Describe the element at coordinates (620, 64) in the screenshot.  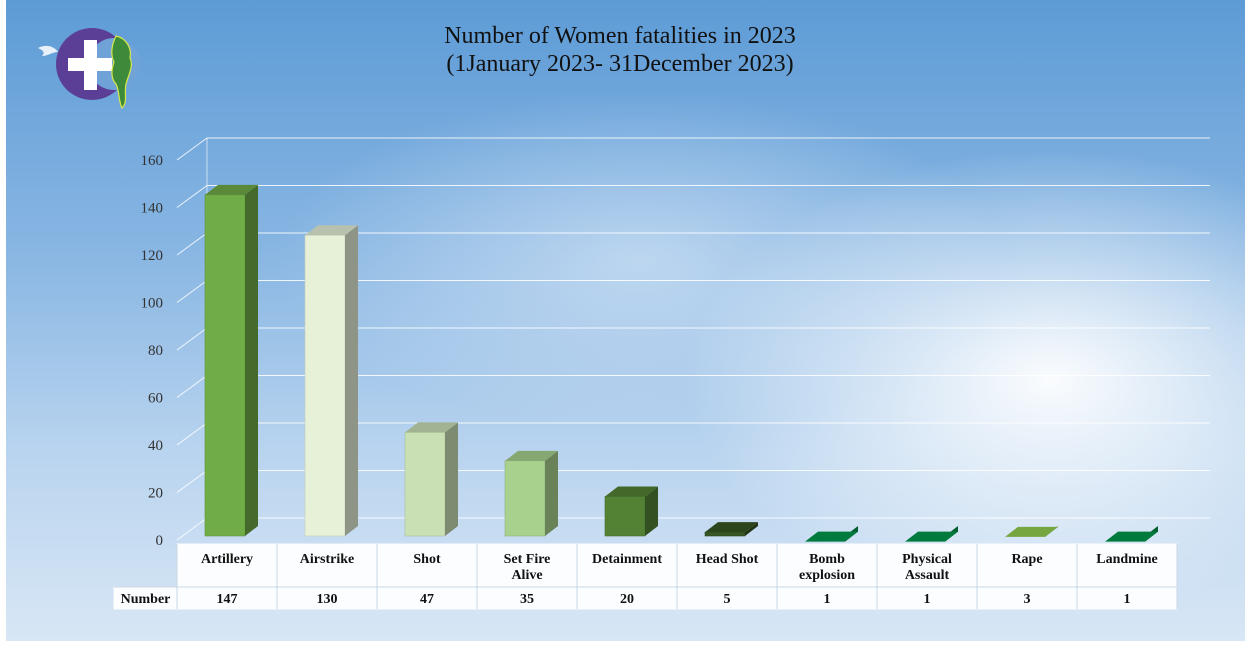
I see `chart-title-line-2: (1January 2023- 31December 2023)` at that location.